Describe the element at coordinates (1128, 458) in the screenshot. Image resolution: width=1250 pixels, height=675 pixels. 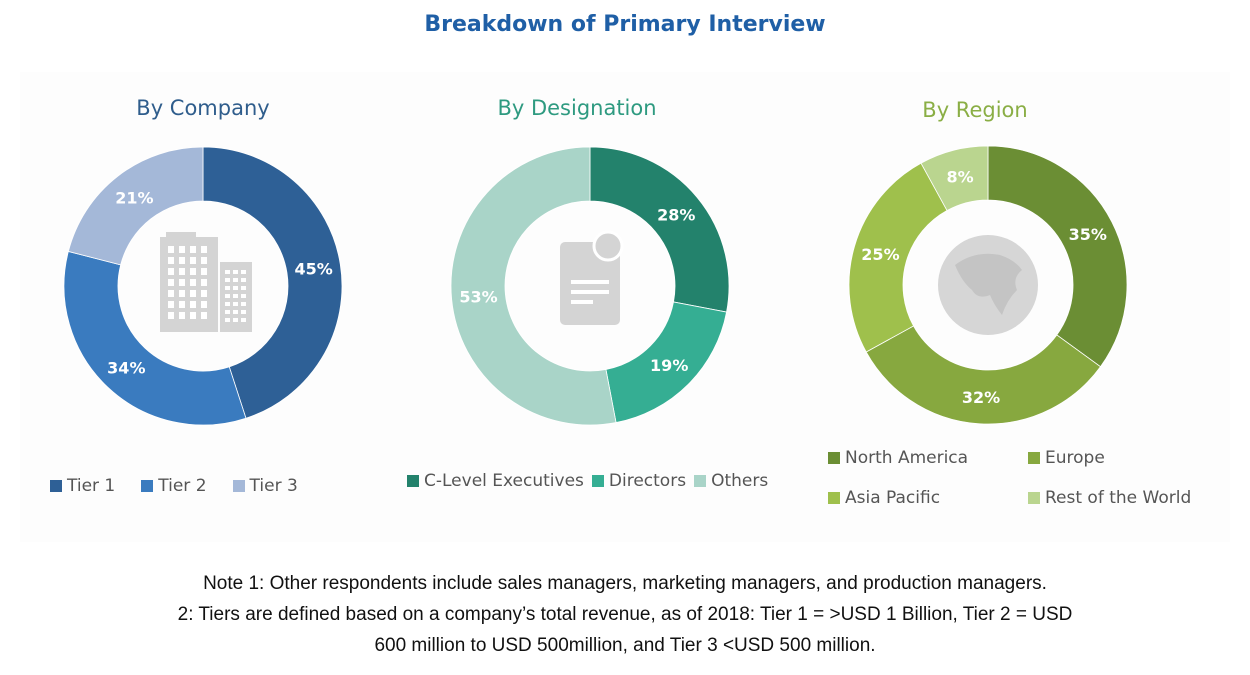
I see `legend-item: Europe` at that location.